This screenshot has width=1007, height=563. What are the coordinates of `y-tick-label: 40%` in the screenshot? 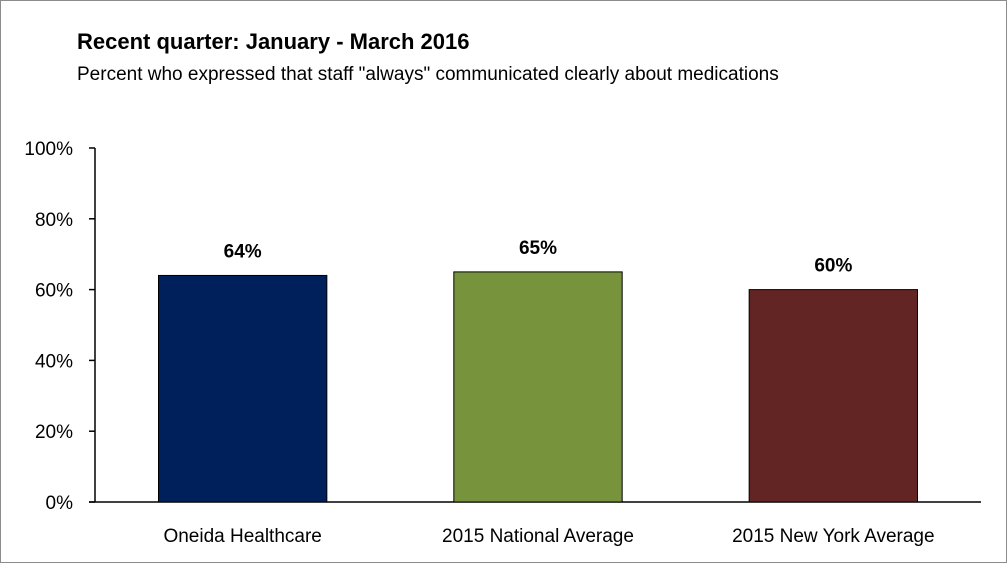 It's located at (54, 361).